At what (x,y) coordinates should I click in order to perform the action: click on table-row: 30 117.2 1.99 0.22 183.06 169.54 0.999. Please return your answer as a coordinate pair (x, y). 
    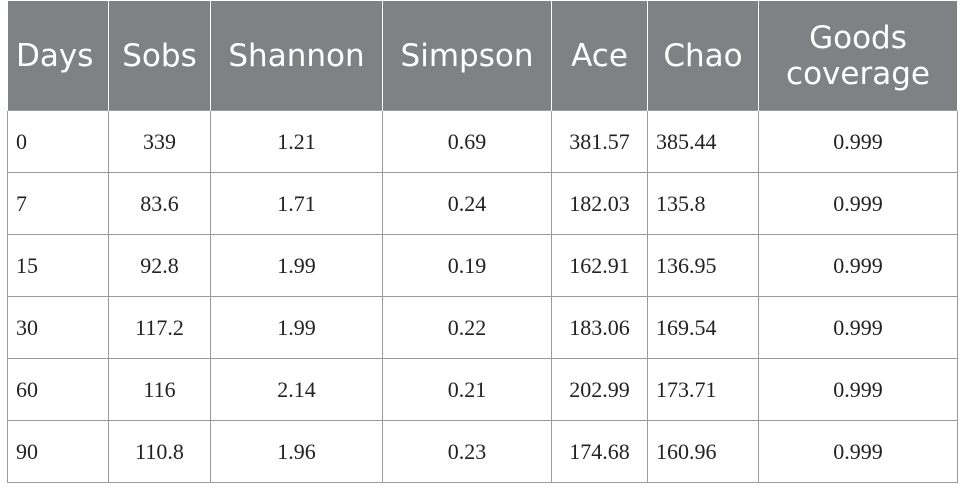
    Looking at the image, I should click on (482, 327).